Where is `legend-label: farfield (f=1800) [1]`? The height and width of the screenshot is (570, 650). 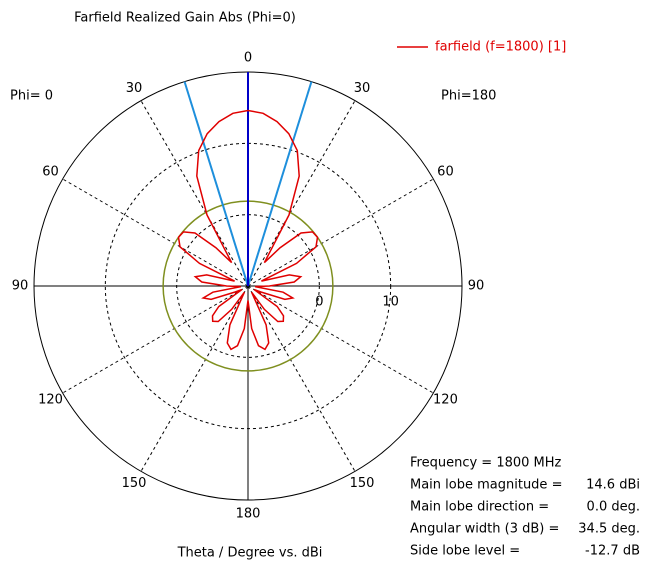 legend-label: farfield (f=1800) [1] is located at coordinates (500, 47).